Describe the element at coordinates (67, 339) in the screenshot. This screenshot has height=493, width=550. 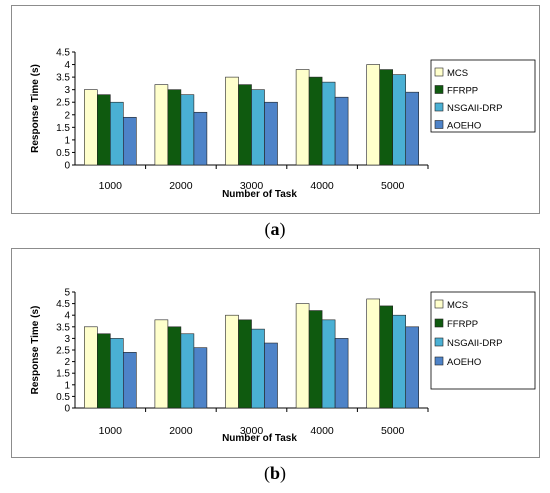
I see `y-tick-label: 3` at that location.